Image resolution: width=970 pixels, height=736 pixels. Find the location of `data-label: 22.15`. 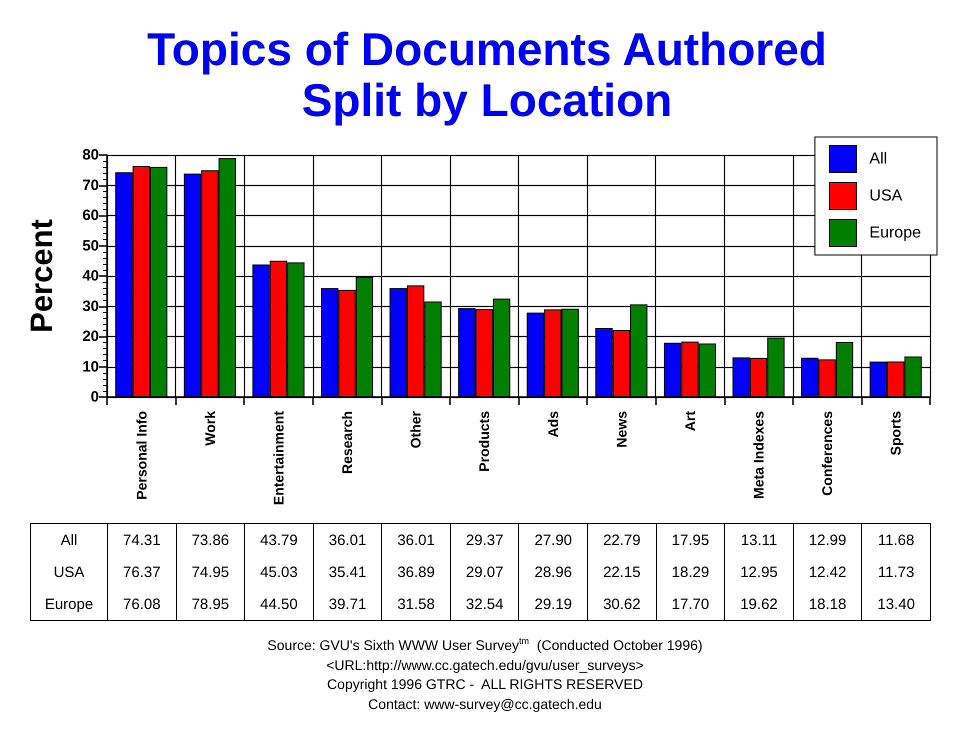

data-label: 22.15 is located at coordinates (622, 572).